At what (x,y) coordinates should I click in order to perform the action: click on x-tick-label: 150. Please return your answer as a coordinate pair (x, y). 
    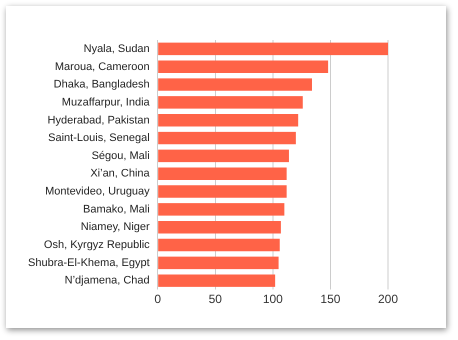
    Looking at the image, I should click on (330, 299).